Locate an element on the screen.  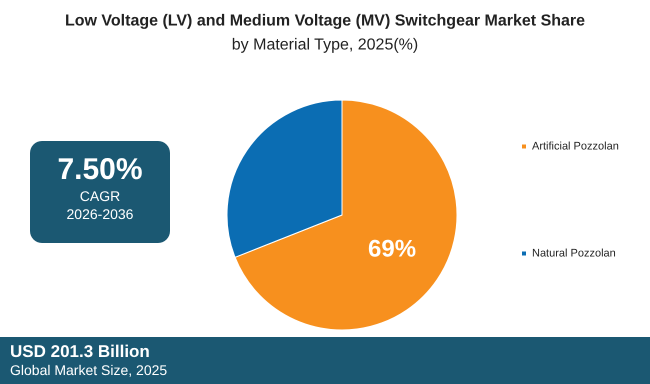
legend-label: Natural Pozzolan is located at coordinates (574, 254).